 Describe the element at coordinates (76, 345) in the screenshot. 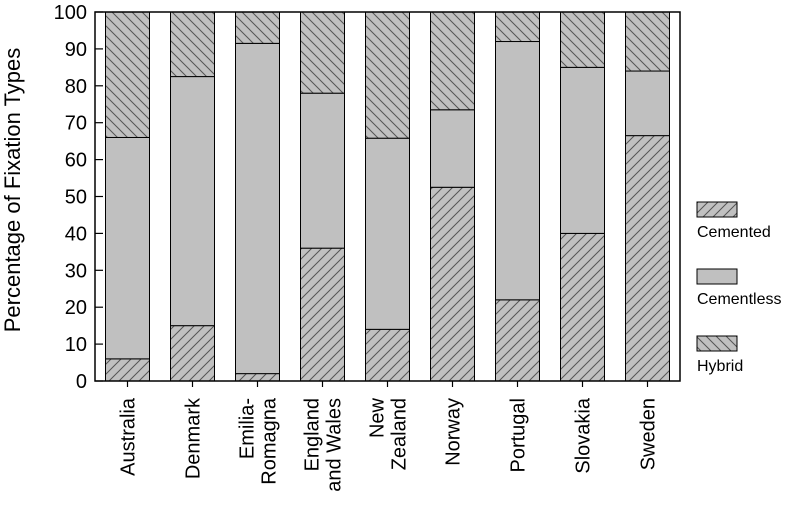

I see `y-tick-label: 10` at that location.